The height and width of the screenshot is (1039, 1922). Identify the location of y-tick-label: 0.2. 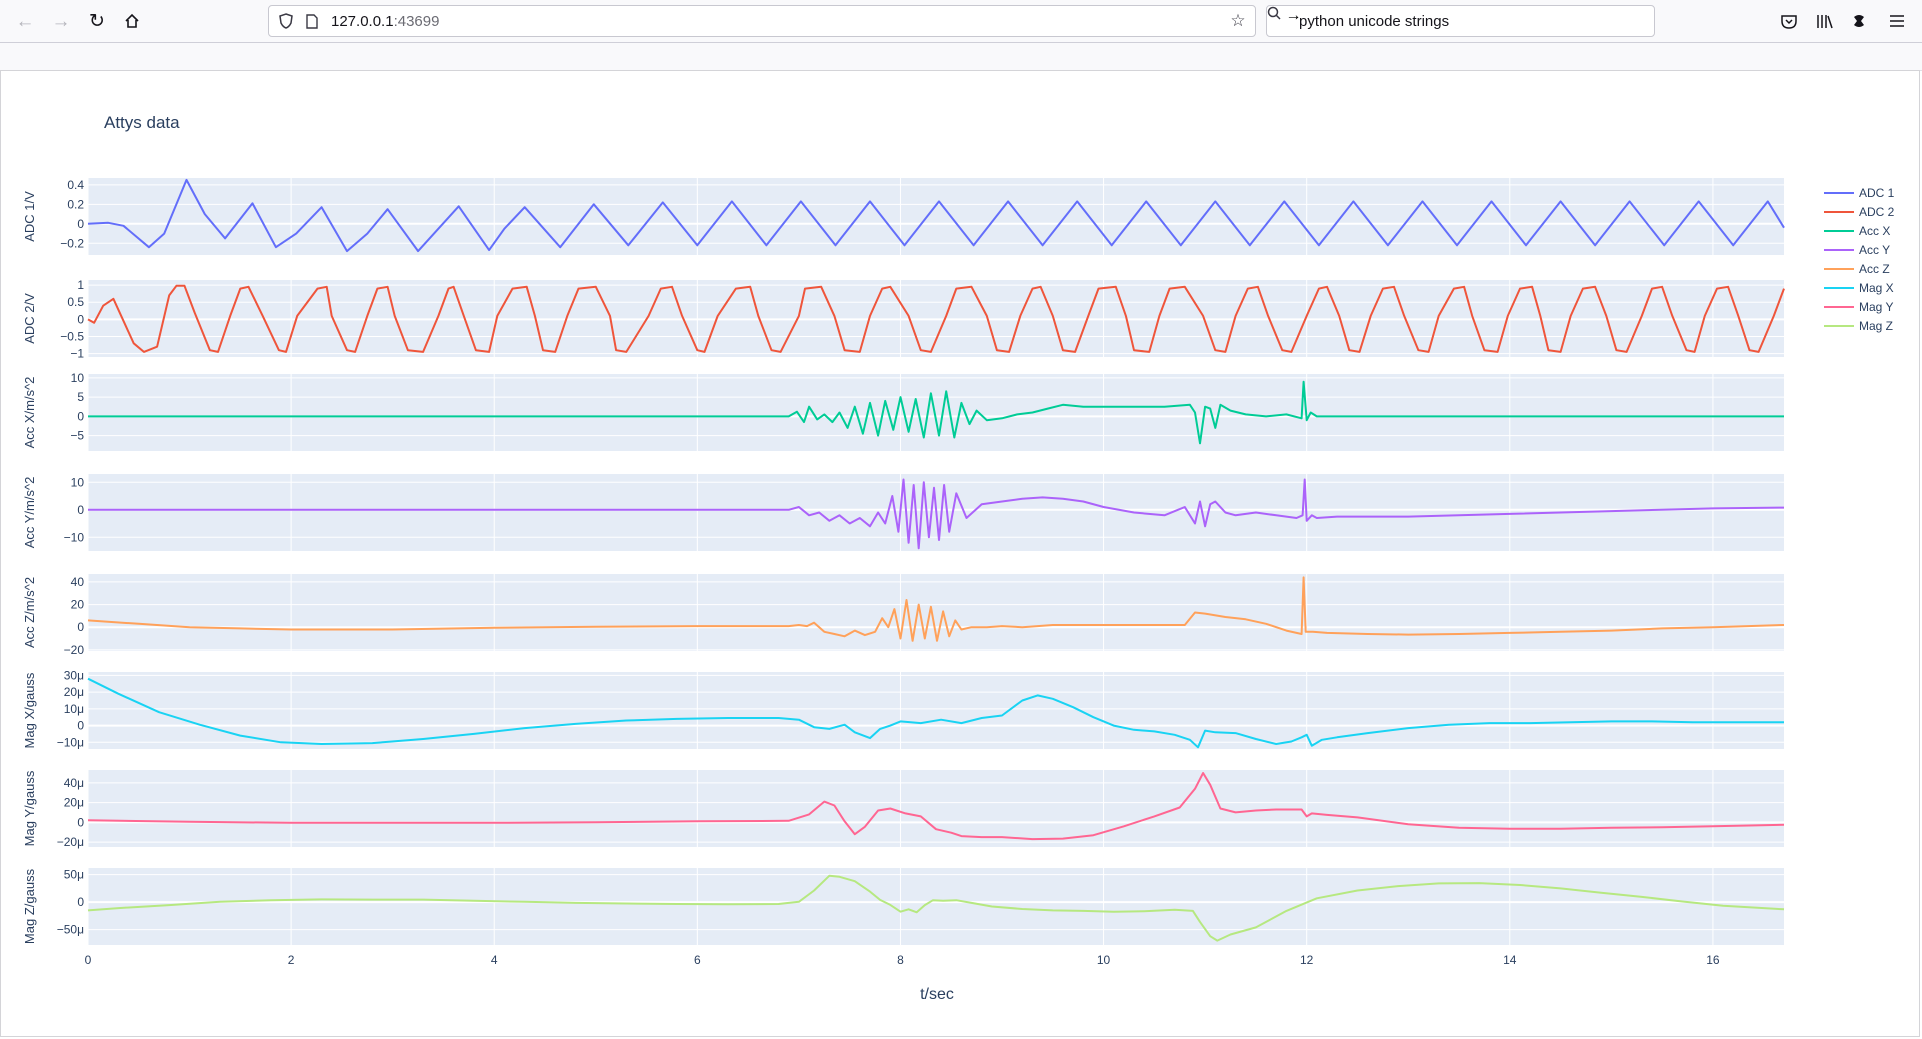
(75, 204).